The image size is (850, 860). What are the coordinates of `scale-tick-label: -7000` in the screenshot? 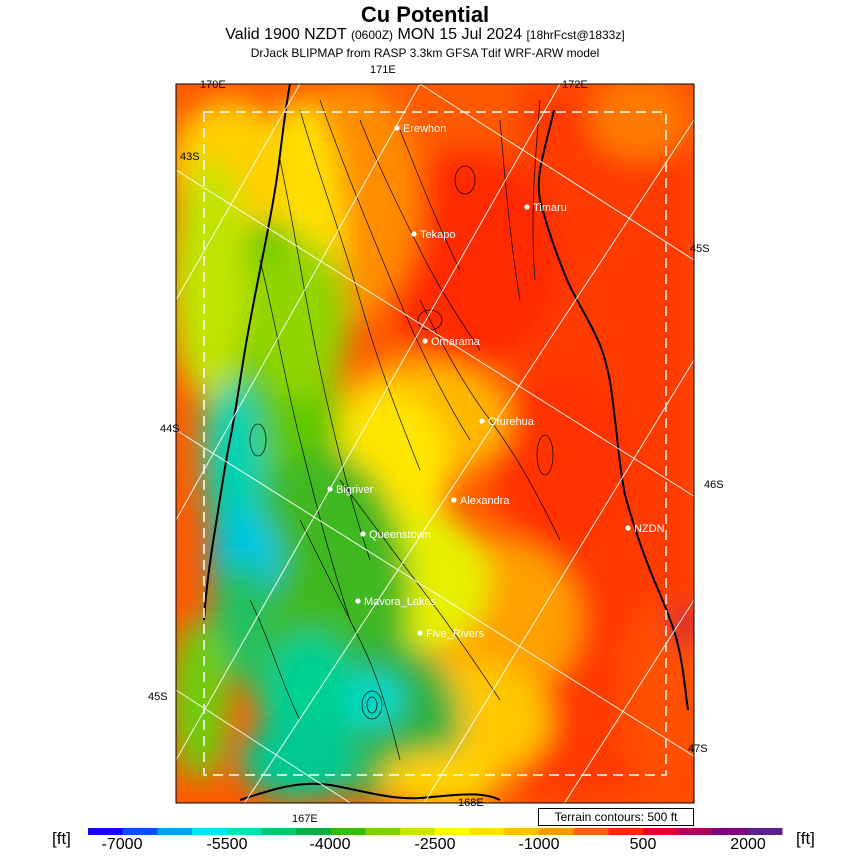 It's located at (122, 844).